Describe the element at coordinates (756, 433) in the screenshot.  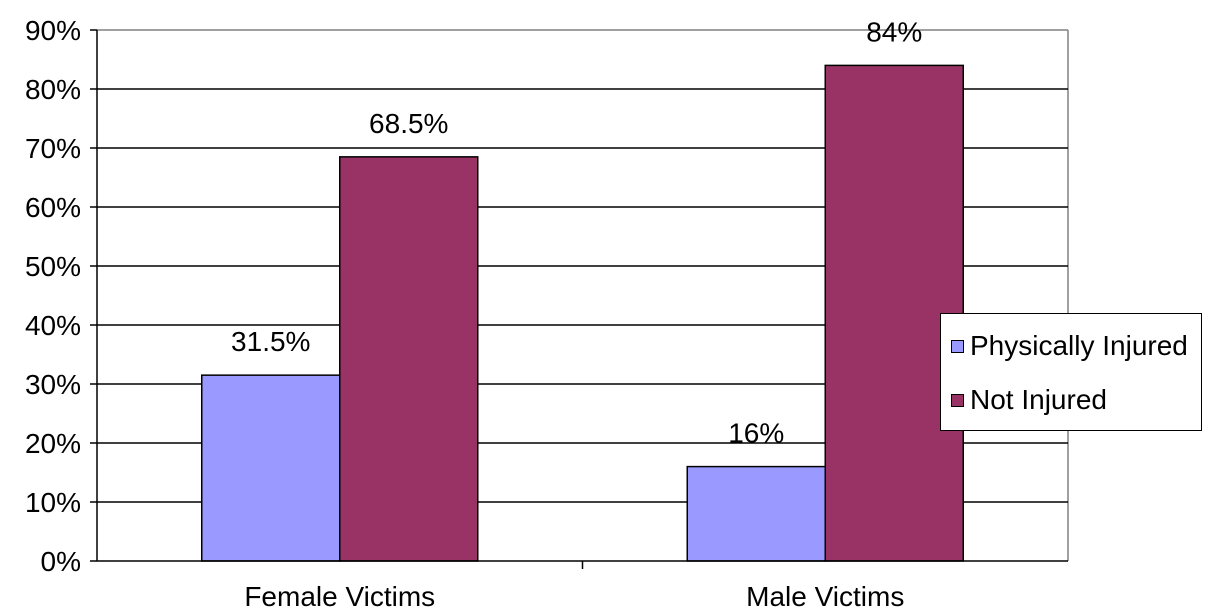
I see `data-label: 16%` at that location.